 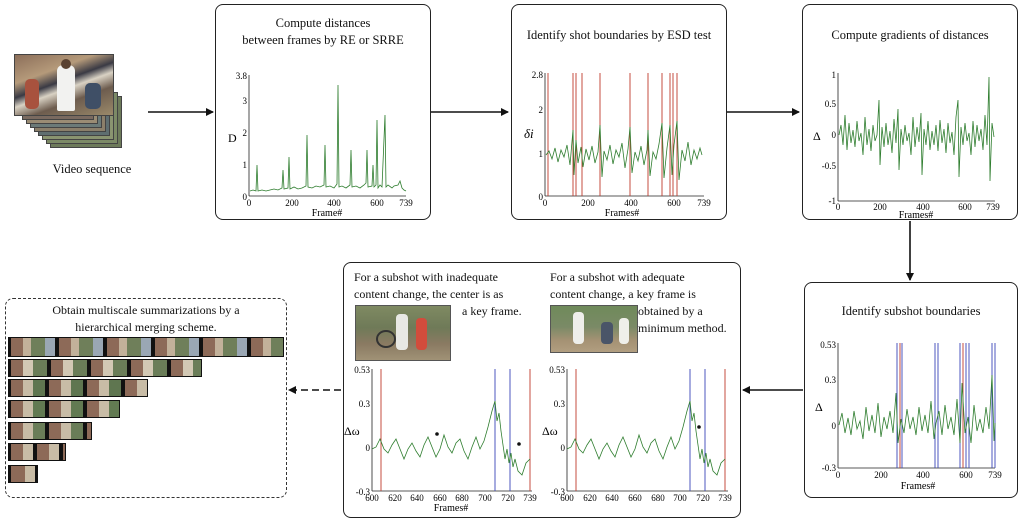 I want to click on step1-yticks: 0 1 2 3 3.8, so click(x=242, y=136).